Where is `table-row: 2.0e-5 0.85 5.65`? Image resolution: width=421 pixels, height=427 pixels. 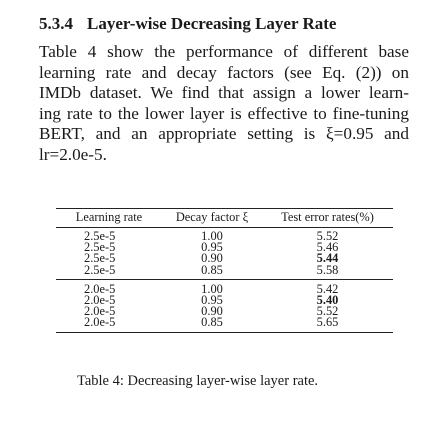
table-row: 2.0e-5 0.85 5.65 is located at coordinates (224, 324).